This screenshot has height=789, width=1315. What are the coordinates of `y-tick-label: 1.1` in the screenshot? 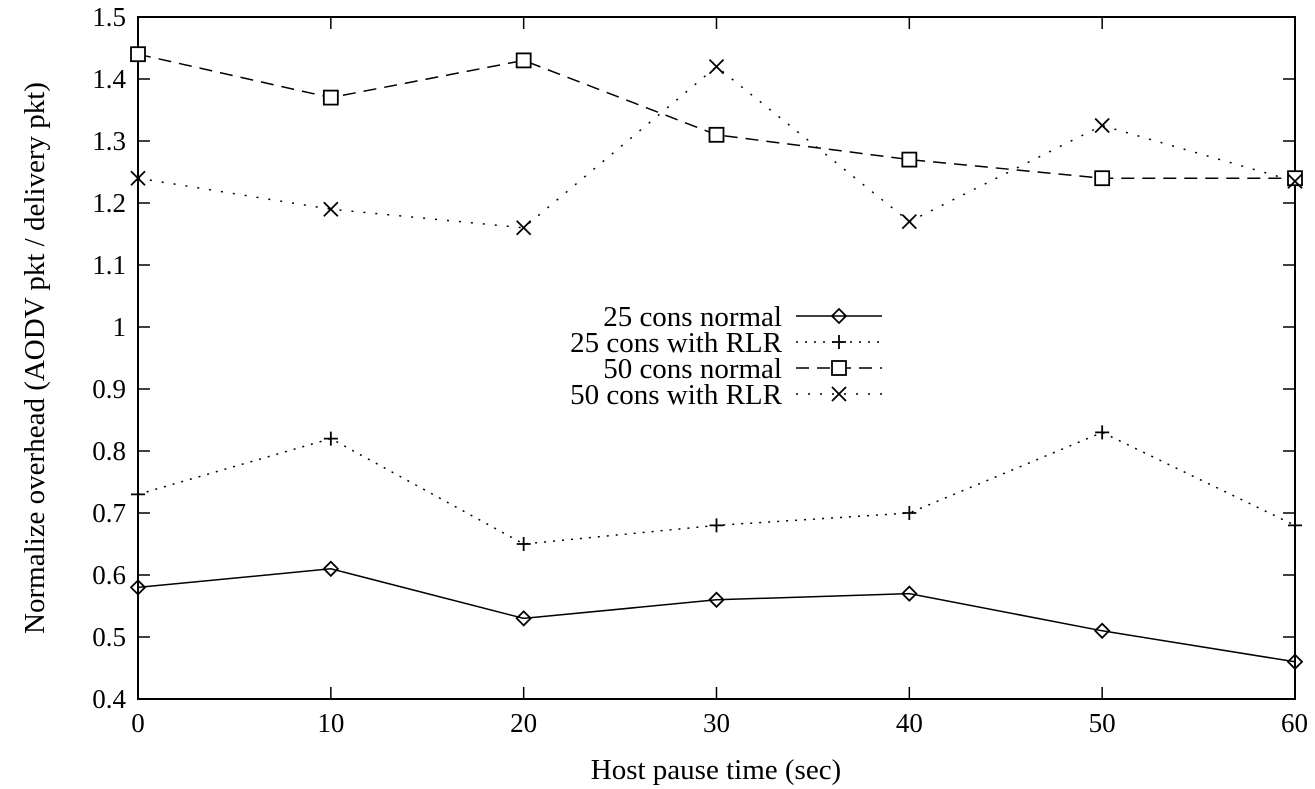 It's located at (109, 265).